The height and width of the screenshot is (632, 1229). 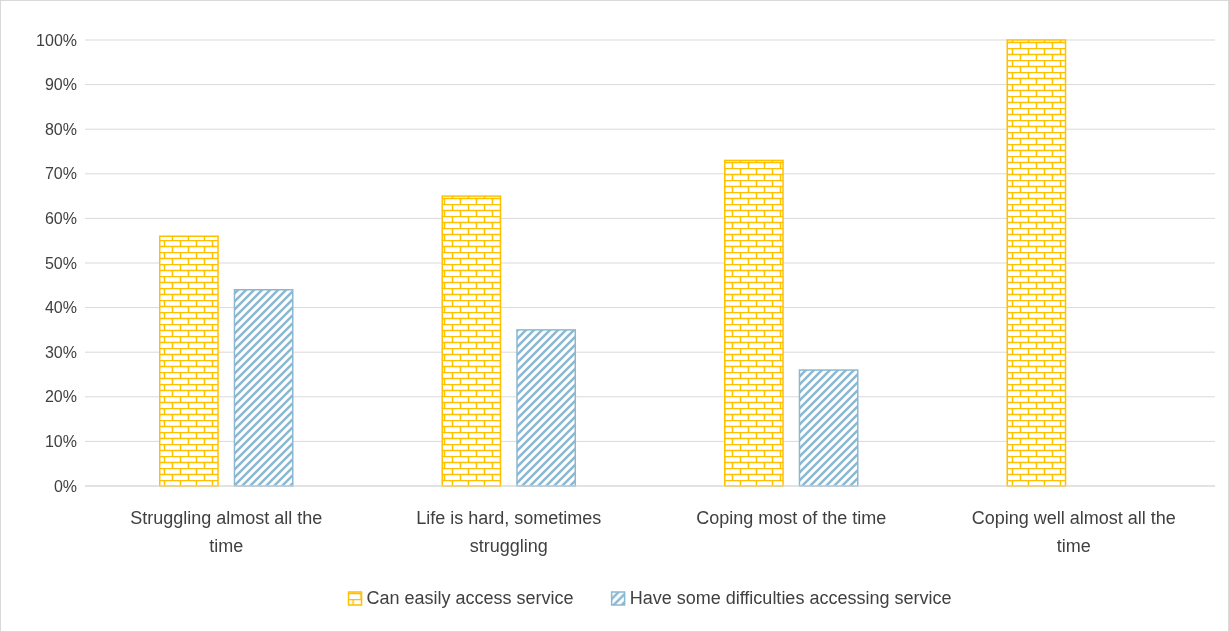 What do you see at coordinates (60, 85) in the screenshot?
I see `y-tick-label: 90%` at bounding box center [60, 85].